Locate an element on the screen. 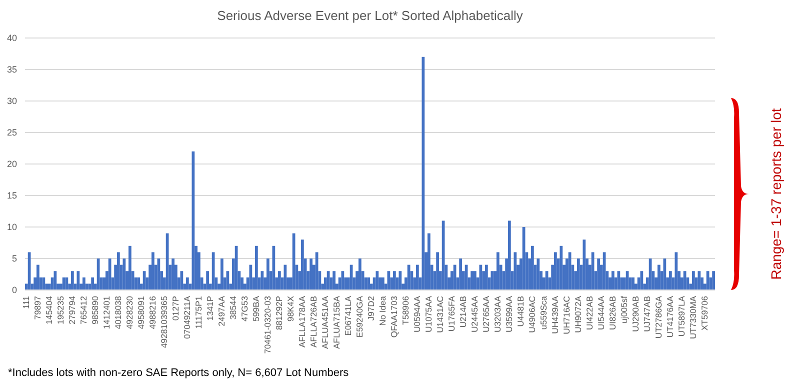 Image resolution: width=795 pixels, height=386 pixels. y-tick-label: 15 is located at coordinates (11, 195).